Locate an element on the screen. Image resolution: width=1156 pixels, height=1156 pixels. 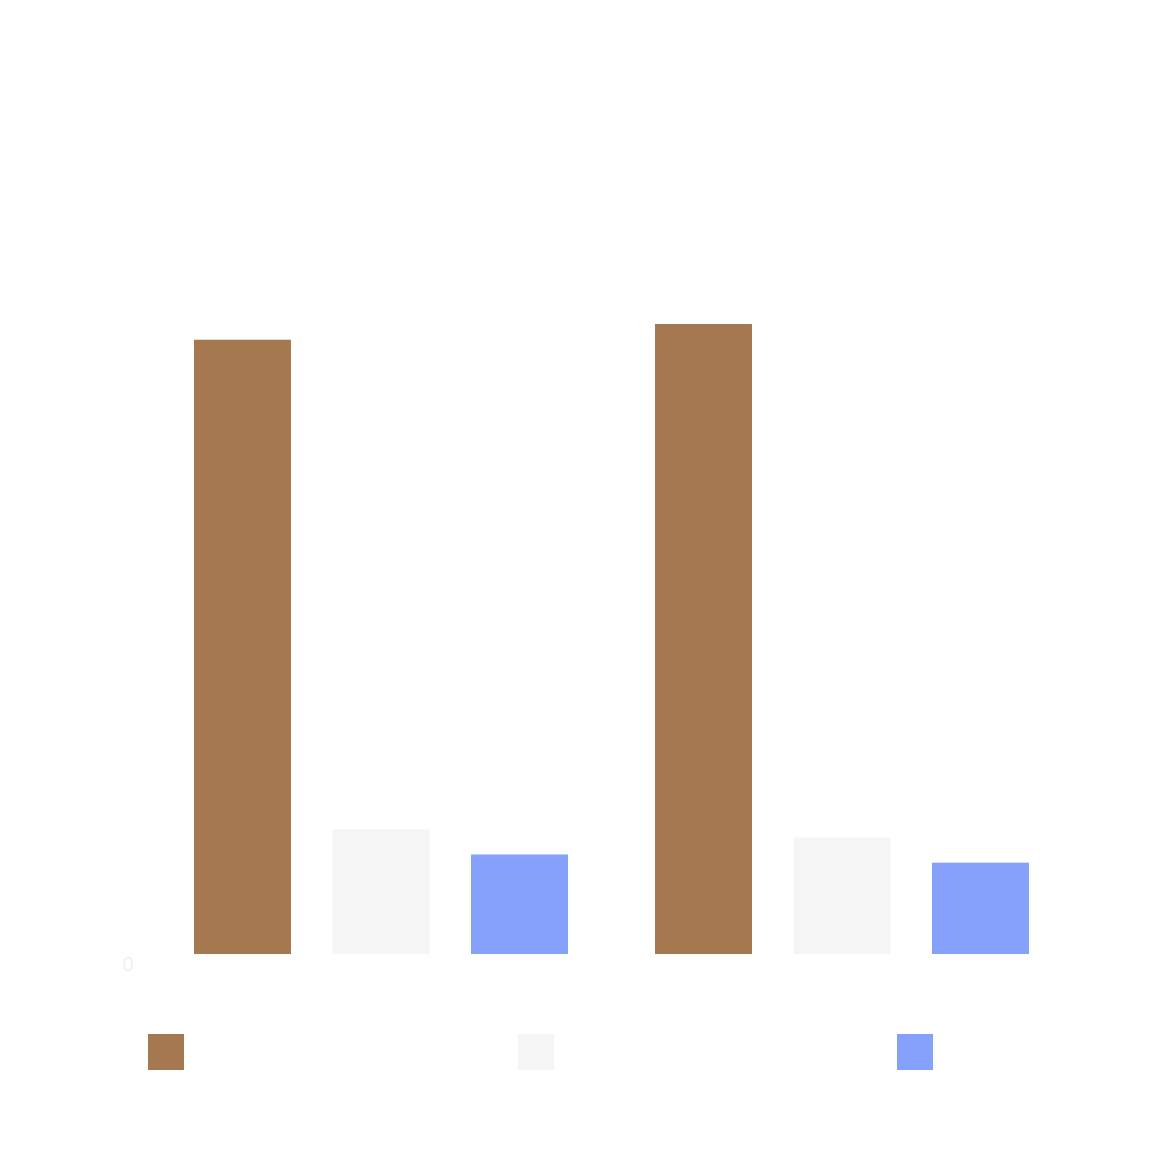
y-axis-ticks: 0 is located at coordinates (127, 965).